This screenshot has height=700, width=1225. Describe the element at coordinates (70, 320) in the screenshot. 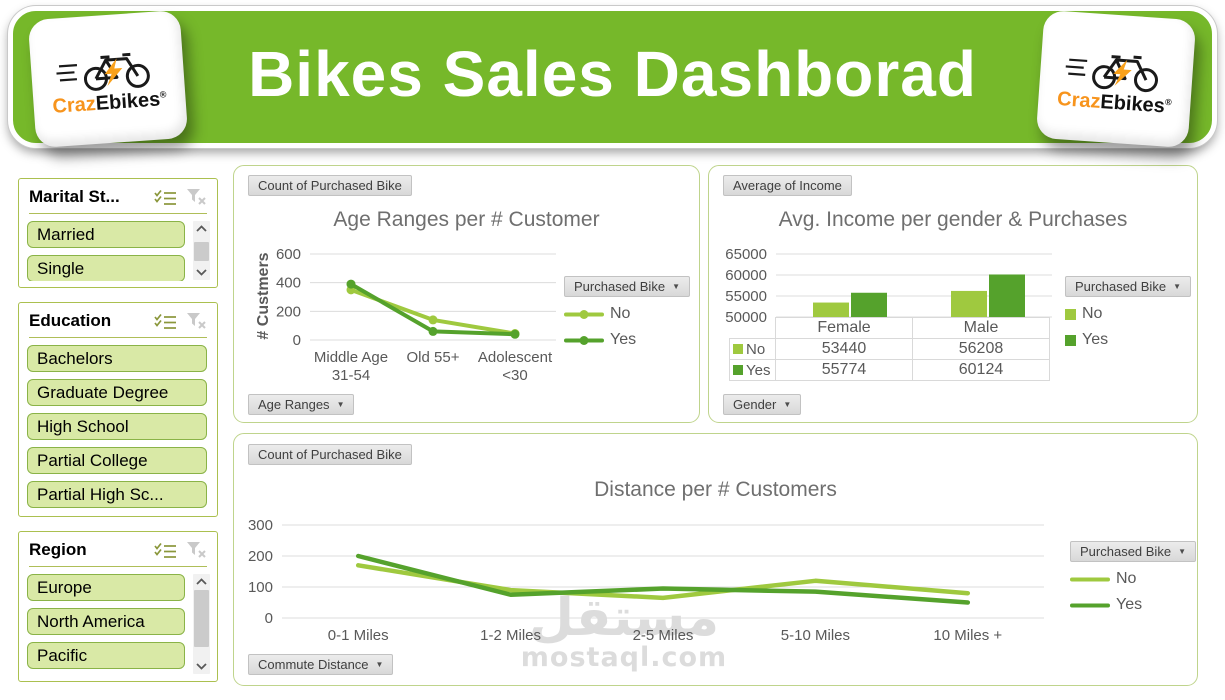

I see `slicer-title: Education` at that location.